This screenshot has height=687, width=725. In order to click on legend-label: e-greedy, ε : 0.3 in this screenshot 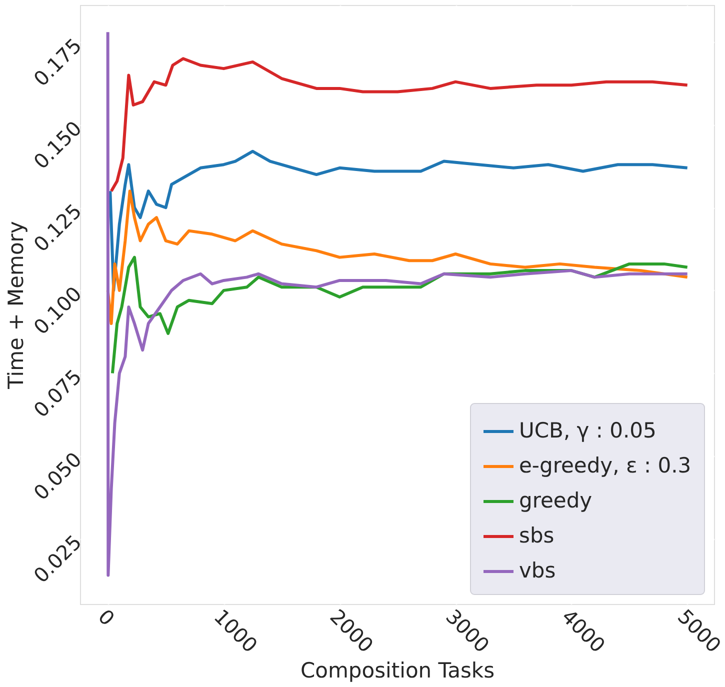, I will do `click(605, 466)`.